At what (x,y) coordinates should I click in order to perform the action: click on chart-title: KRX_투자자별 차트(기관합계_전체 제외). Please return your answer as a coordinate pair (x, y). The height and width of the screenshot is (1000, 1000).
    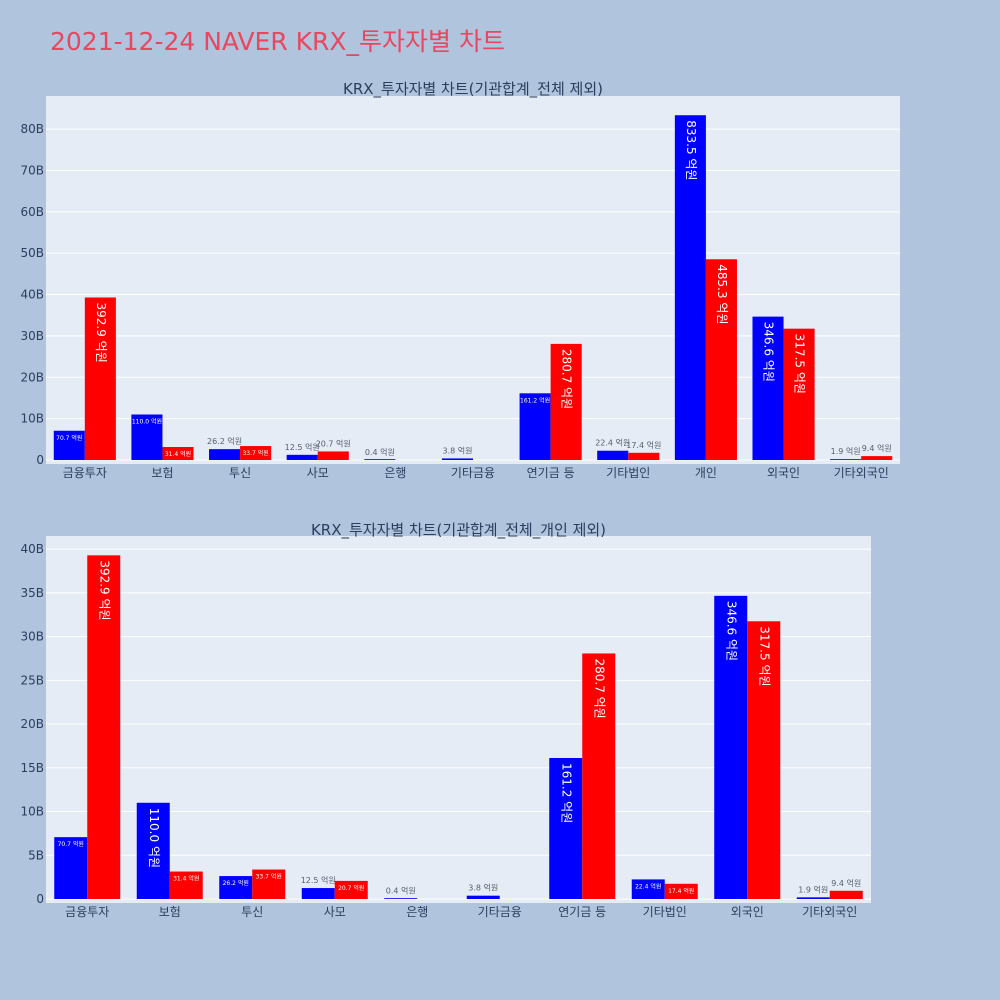
    Looking at the image, I should click on (473, 89).